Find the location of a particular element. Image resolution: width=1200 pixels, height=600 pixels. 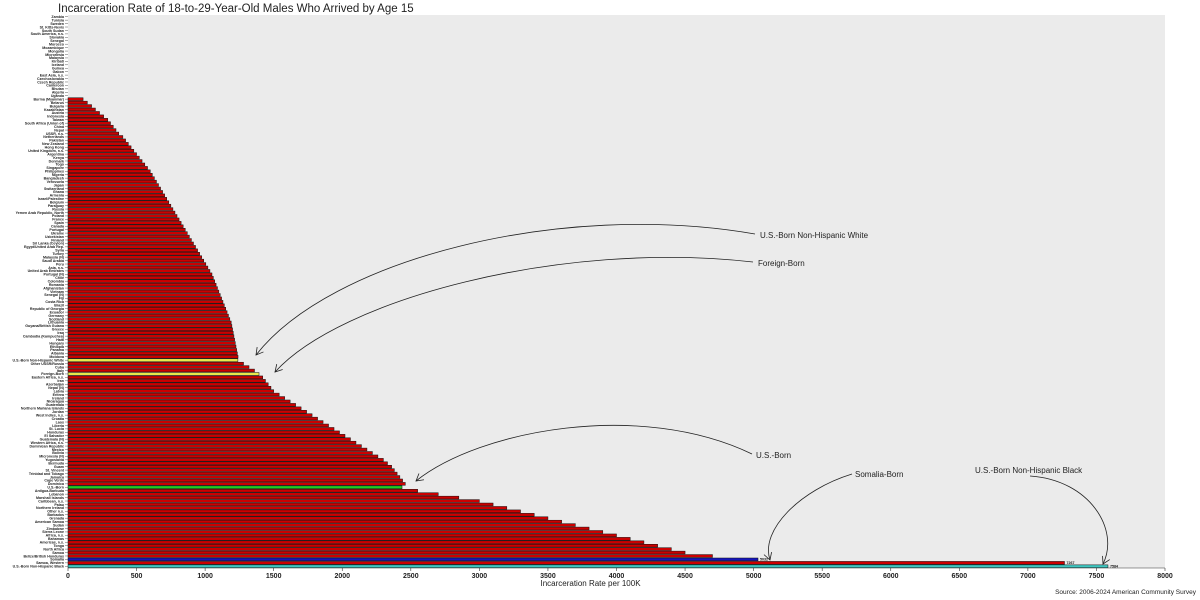

category-label: Kiribati is located at coordinates (58, 62).